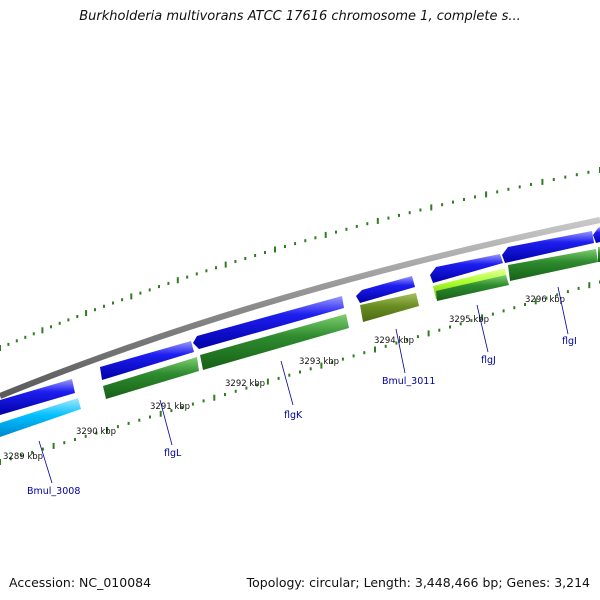  I want to click on cds-forward-flgi, so click(548, 247).